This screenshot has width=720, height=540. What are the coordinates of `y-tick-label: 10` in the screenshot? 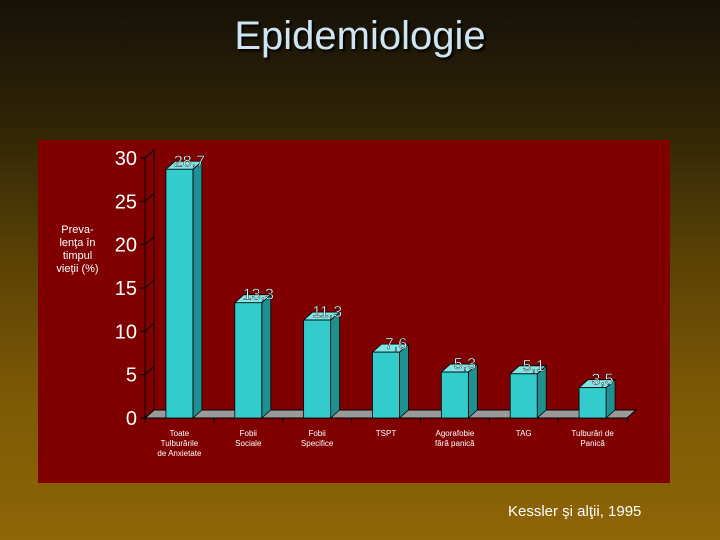 It's located at (126, 332).